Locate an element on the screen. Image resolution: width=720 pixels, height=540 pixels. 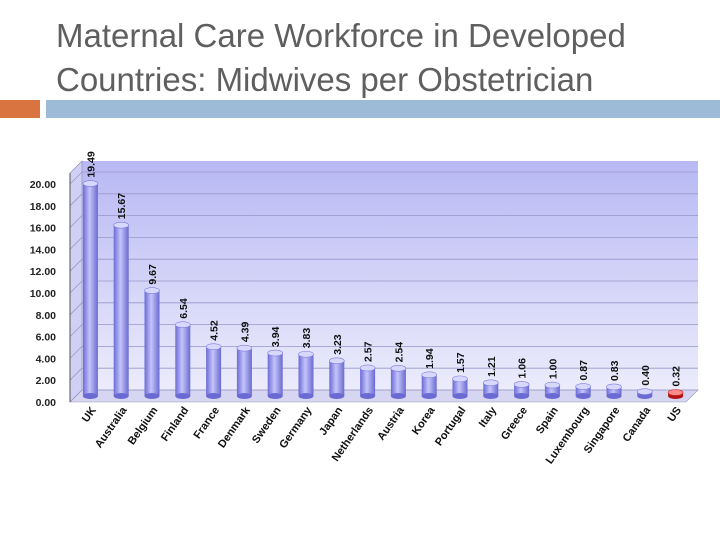
data-label: 3.94 is located at coordinates (276, 336).